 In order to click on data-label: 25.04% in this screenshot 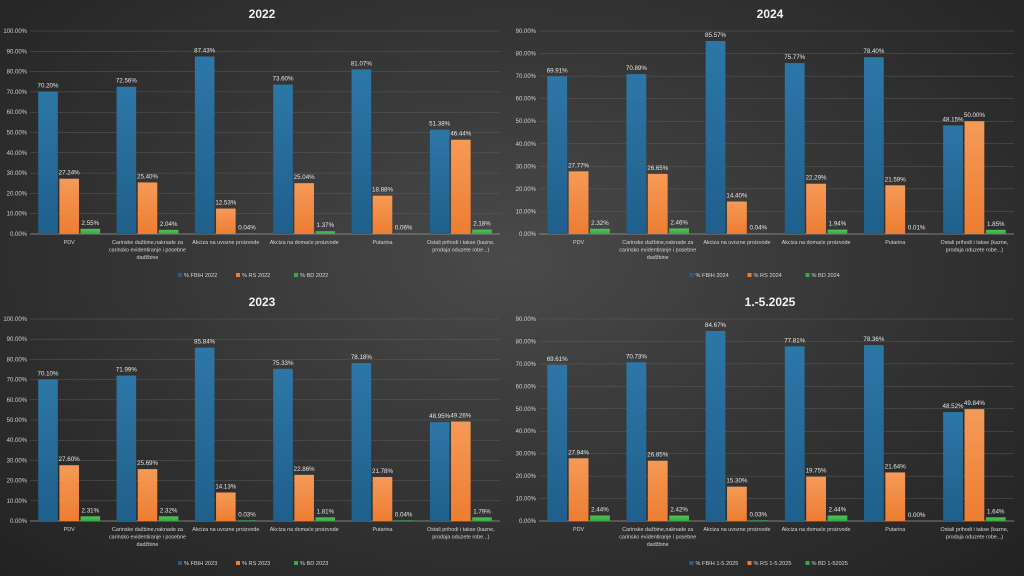, I will do `click(304, 177)`.